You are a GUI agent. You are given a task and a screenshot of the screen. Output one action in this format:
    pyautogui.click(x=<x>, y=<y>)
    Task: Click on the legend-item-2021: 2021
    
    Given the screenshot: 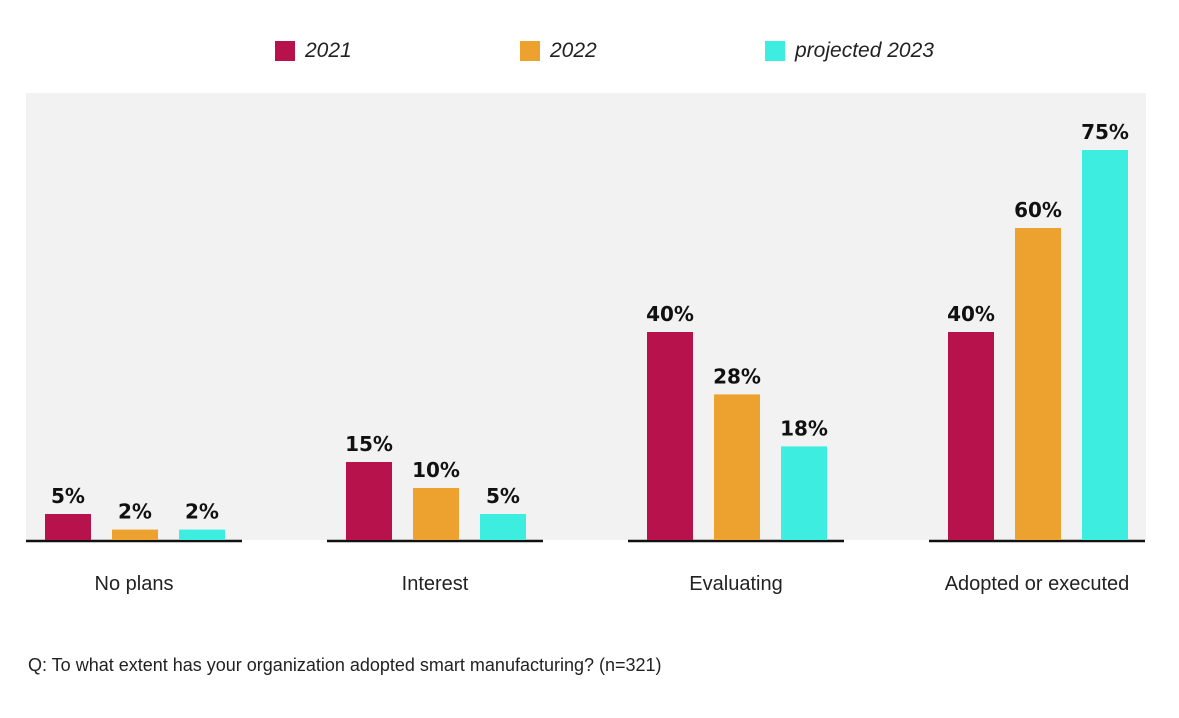 What is the action you would take?
    pyautogui.click(x=313, y=51)
    